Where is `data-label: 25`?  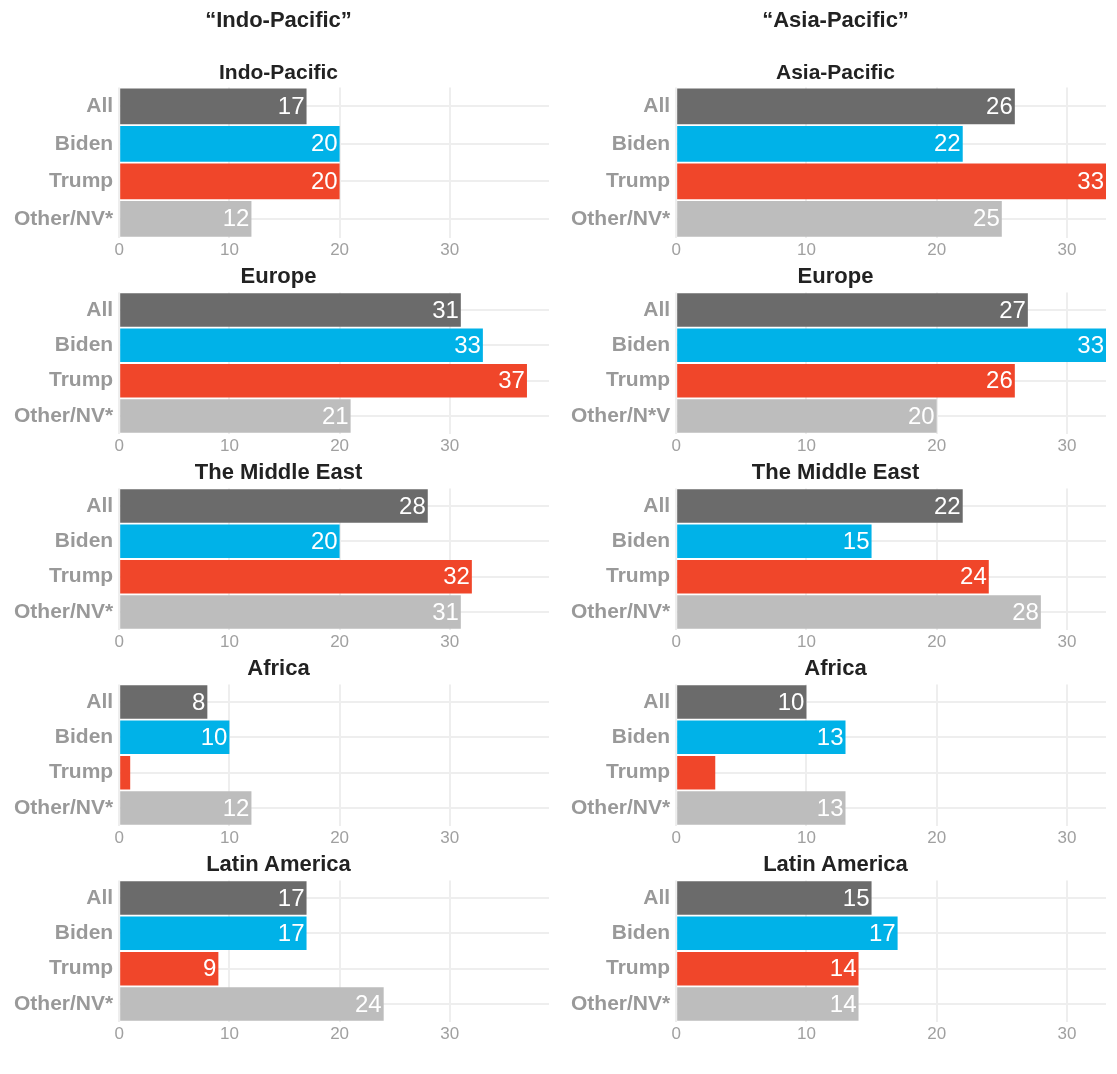
data-label: 25 is located at coordinates (986, 218).